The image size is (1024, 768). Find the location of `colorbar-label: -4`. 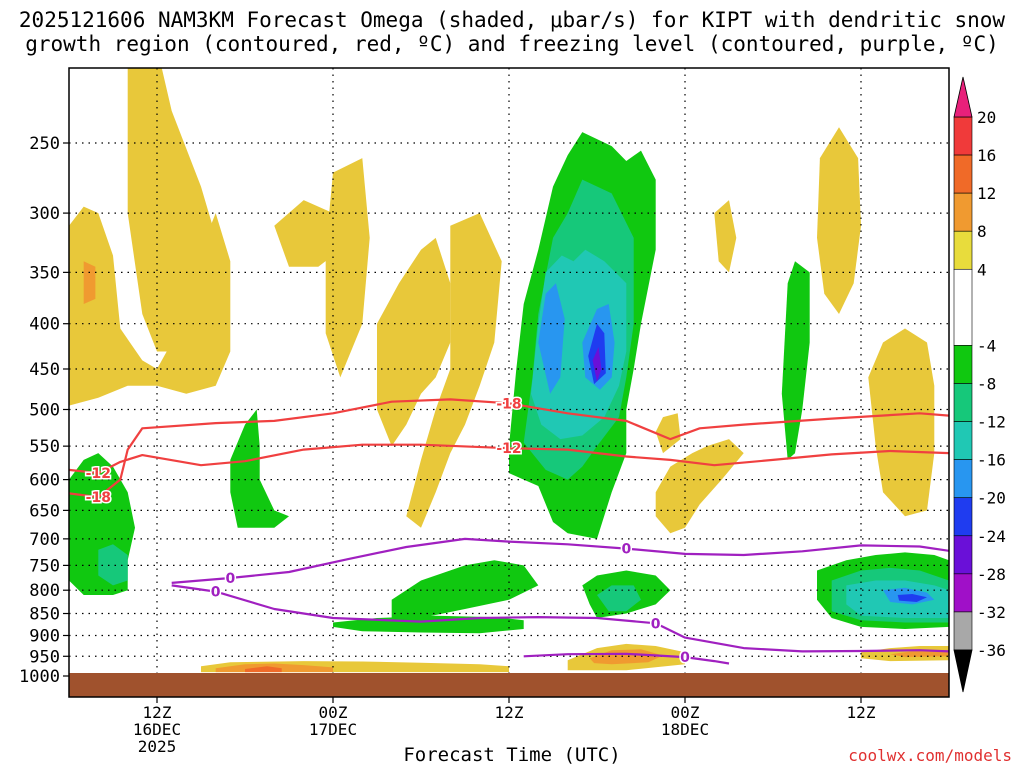

colorbar-label: -4 is located at coordinates (986, 345).